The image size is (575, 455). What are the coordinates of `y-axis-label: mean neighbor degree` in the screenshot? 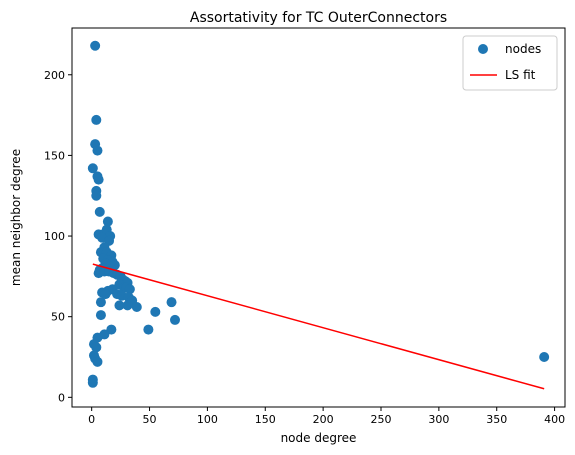 It's located at (16, 217).